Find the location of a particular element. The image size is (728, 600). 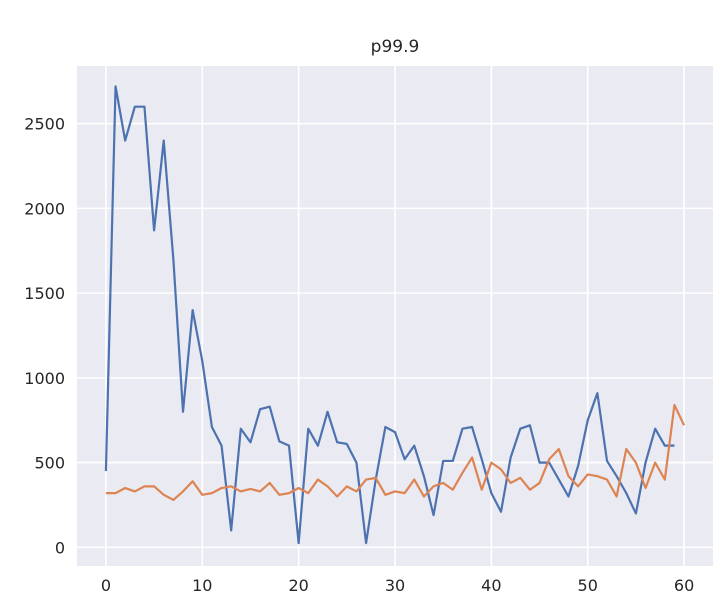

x-tick-label: 20 is located at coordinates (298, 585).